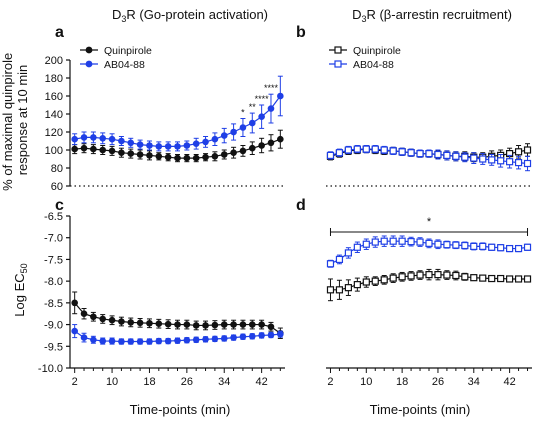  I want to click on y-tick-label: 60, so click(57, 187).